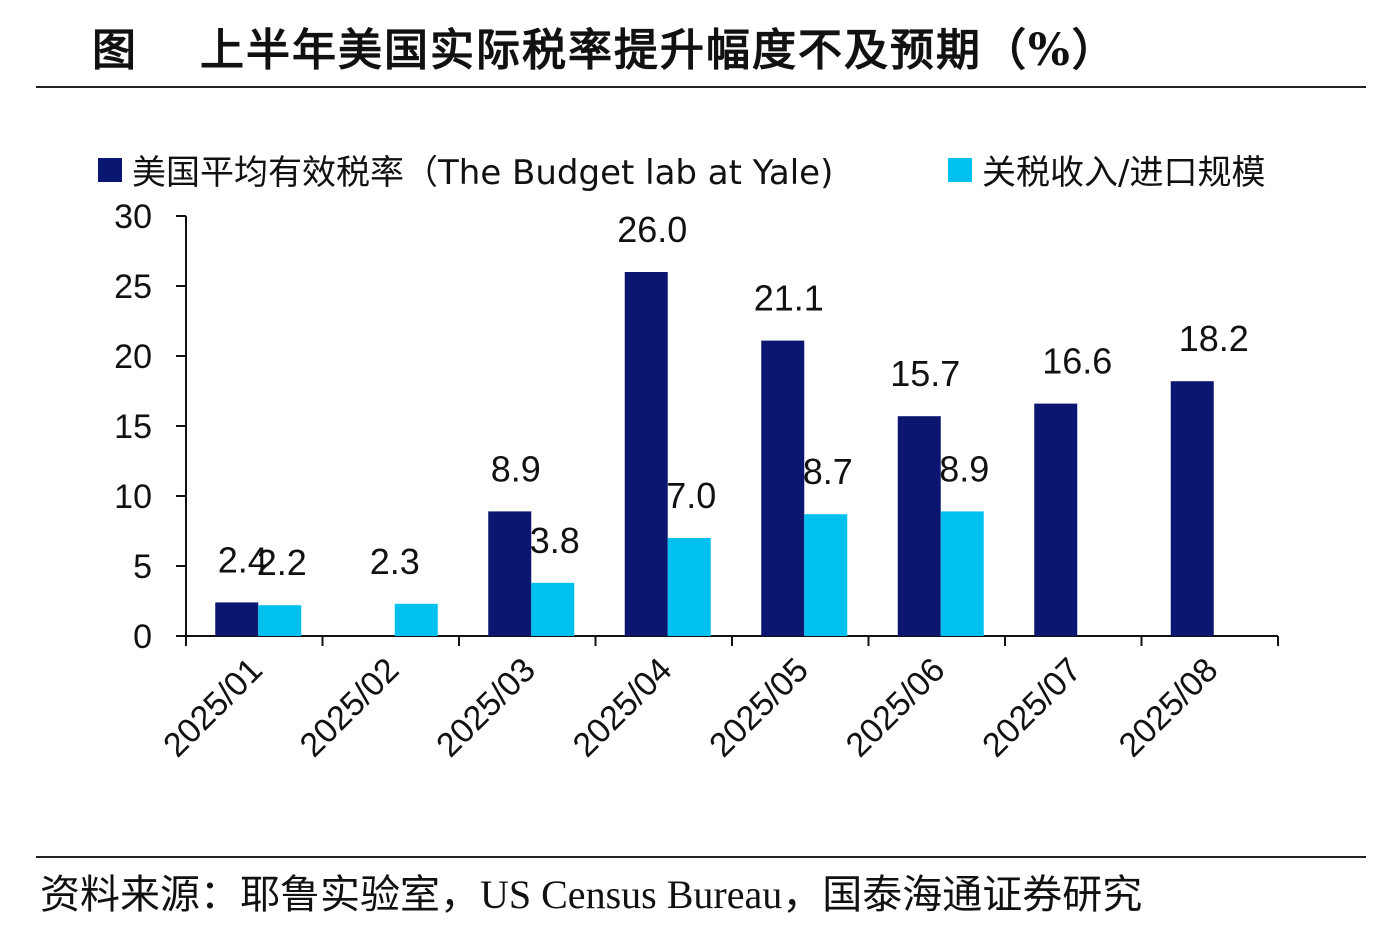 Image resolution: width=1388 pixels, height=938 pixels. I want to click on y-tick-label: 20, so click(133, 357).